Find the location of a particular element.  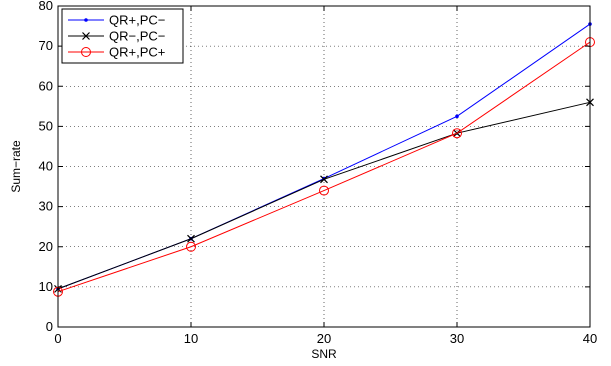

y-tick-label: 10 is located at coordinates (46, 286).